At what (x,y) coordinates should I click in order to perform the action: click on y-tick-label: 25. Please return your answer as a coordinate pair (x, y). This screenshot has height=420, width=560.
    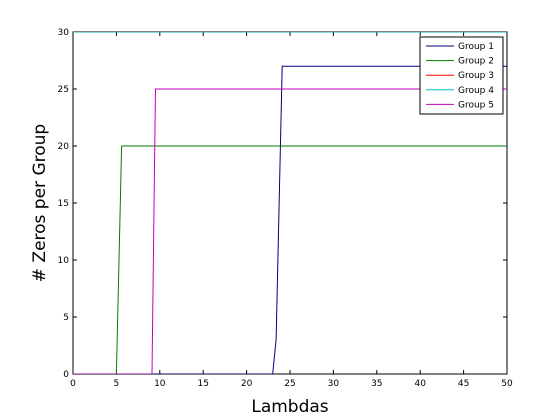
    Looking at the image, I should click on (63, 90).